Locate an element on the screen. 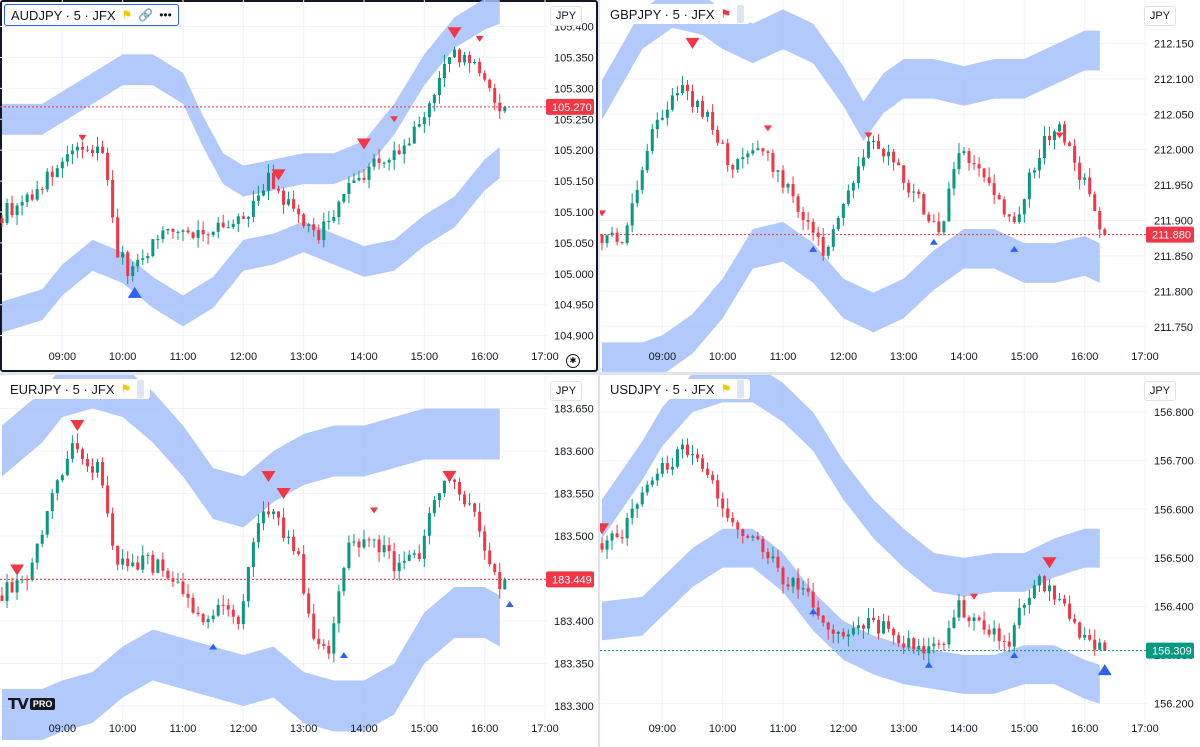 This screenshot has height=747, width=1200. tradingview-pro-logo: TV PRO is located at coordinates (32, 704).